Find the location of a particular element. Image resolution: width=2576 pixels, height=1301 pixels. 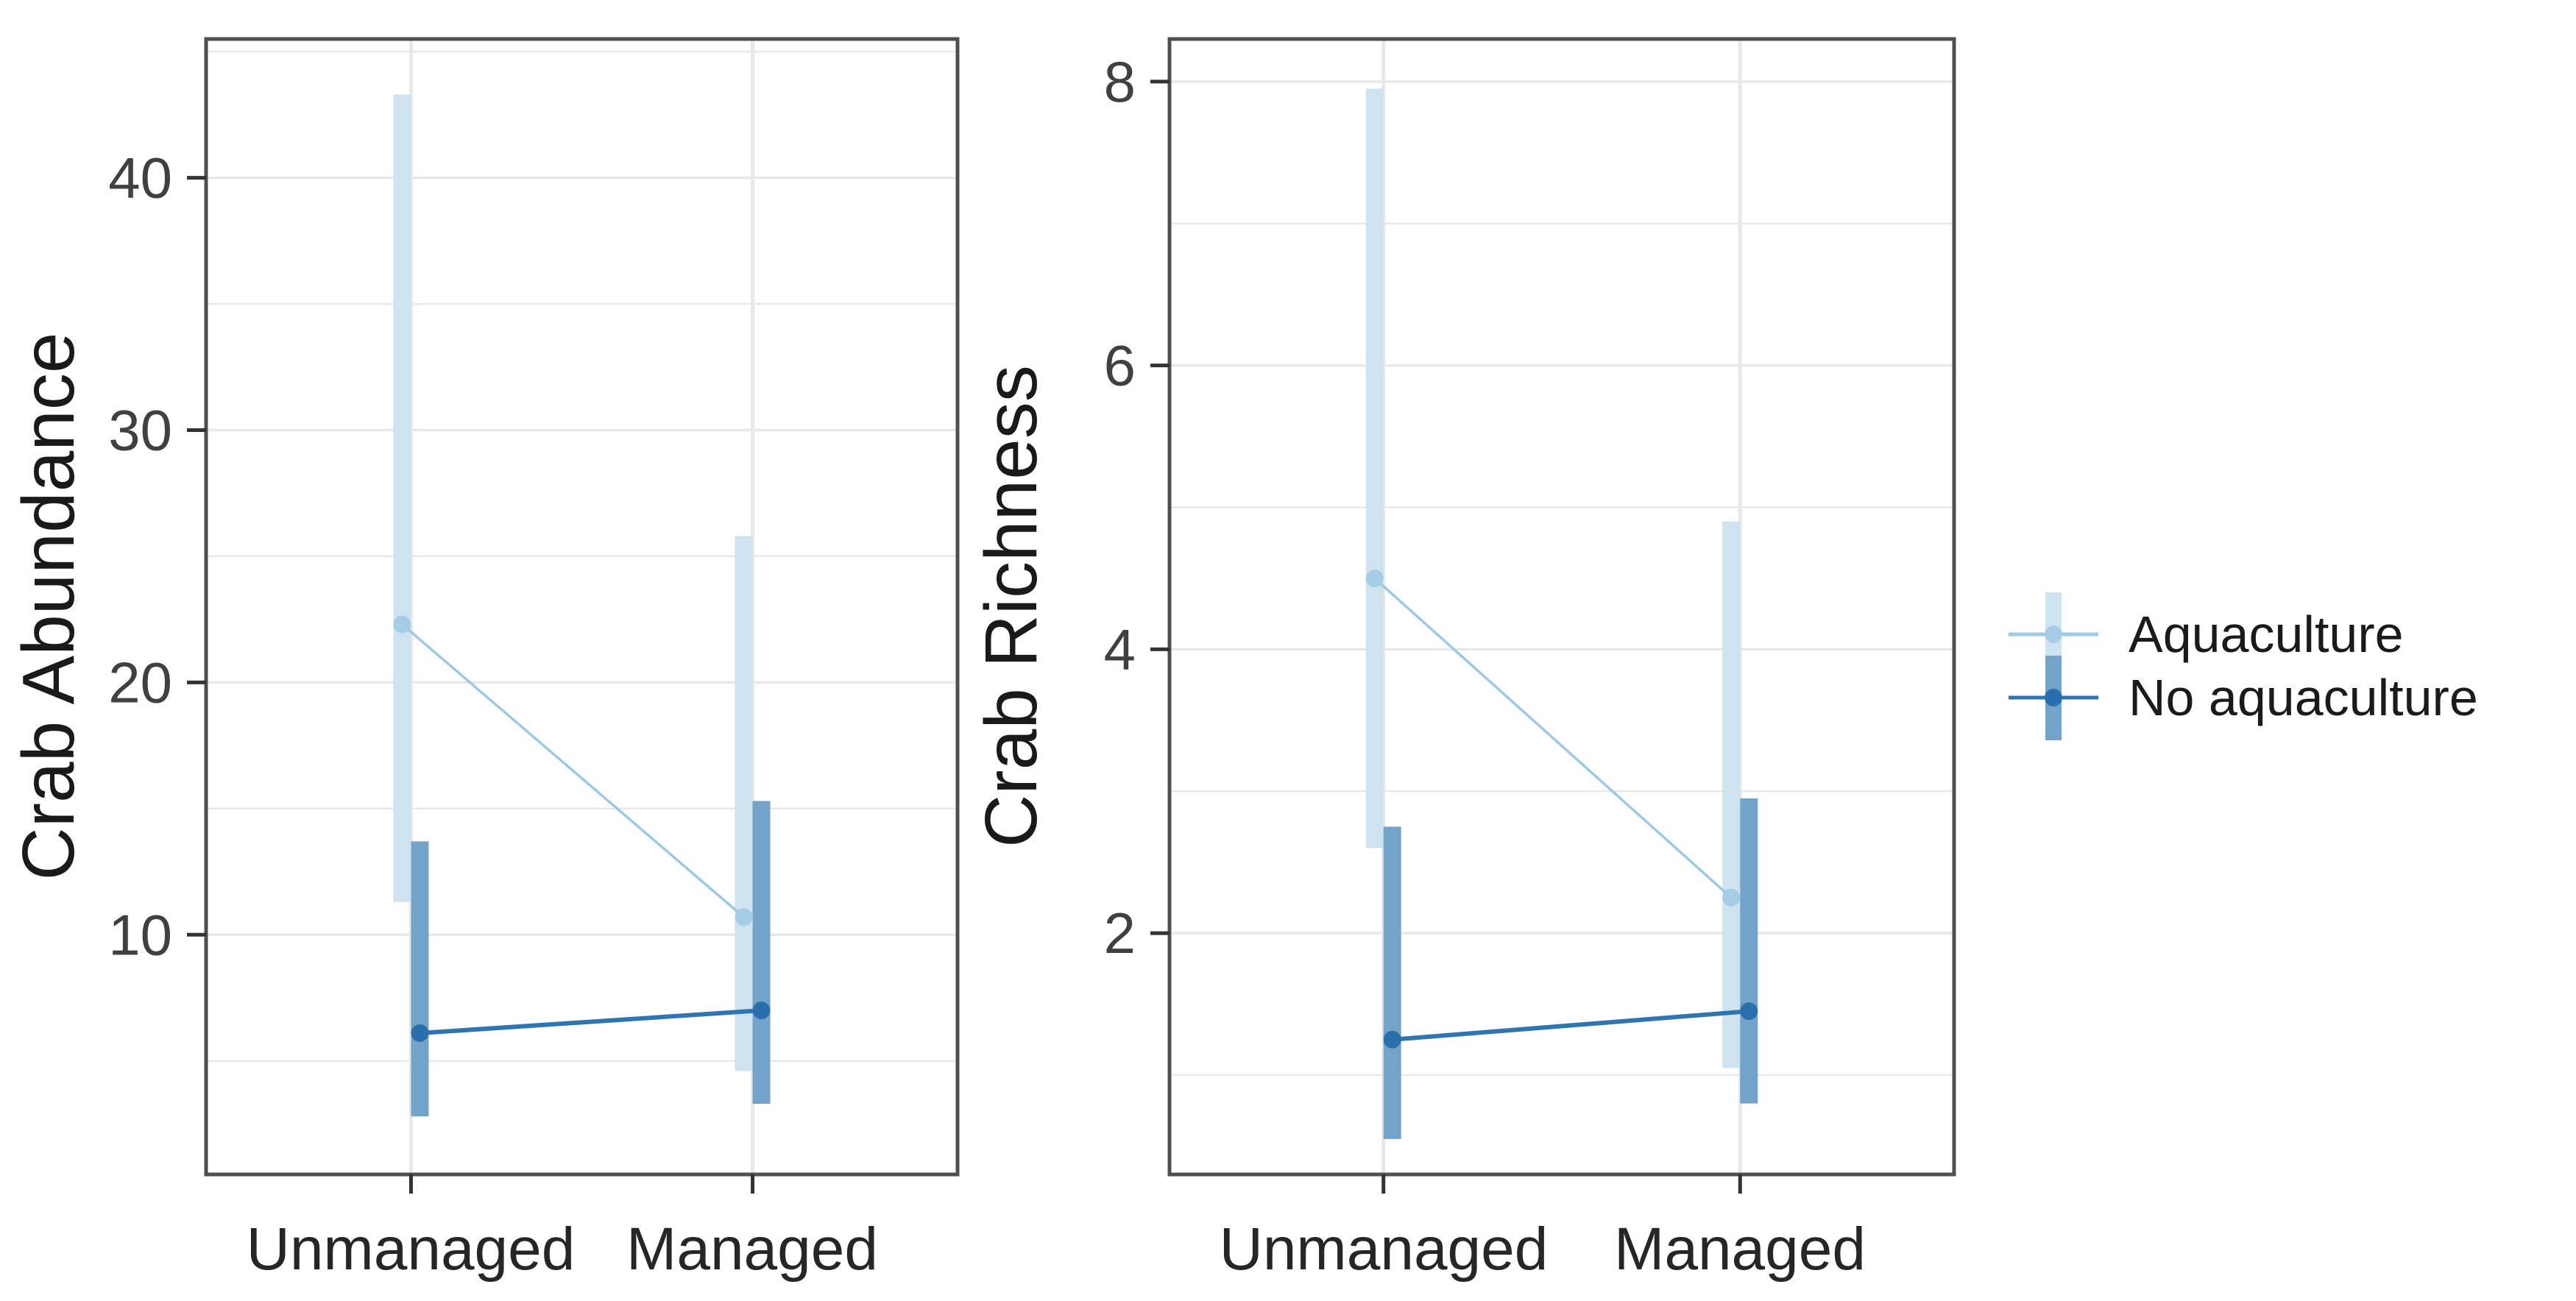

legend-key-point-no-aquaculture is located at coordinates (2053, 697).